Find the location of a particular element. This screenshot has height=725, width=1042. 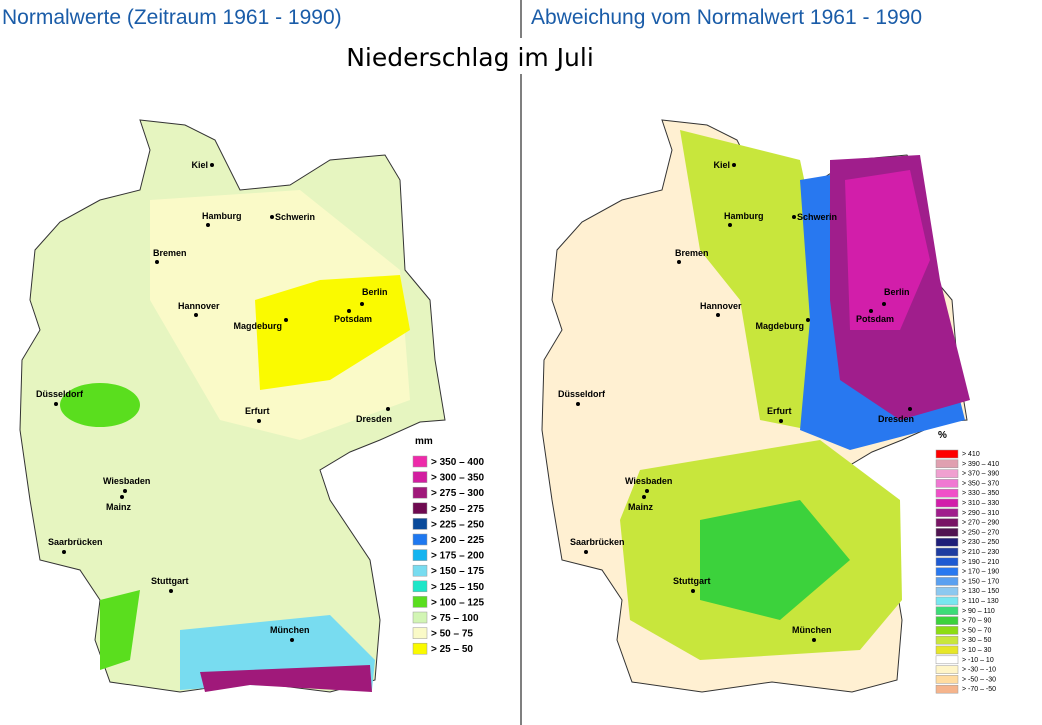

legend-unit: % is located at coordinates (942, 435).